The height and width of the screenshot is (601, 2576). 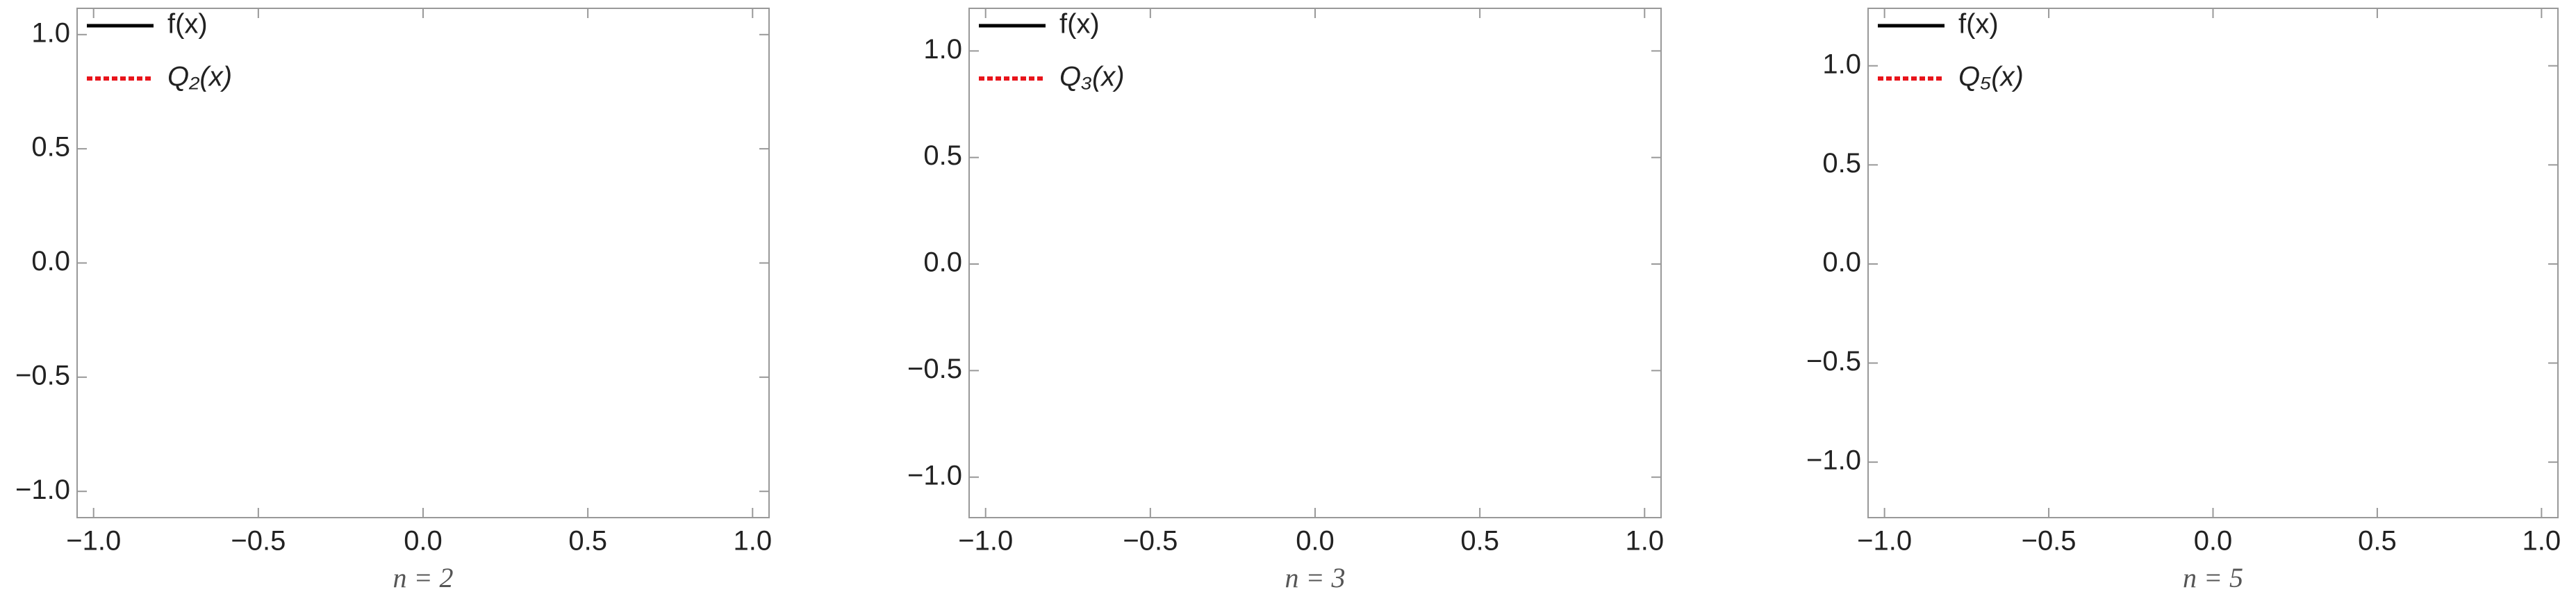 What do you see at coordinates (424, 577) in the screenshot?
I see `chart-title: n = 2` at bounding box center [424, 577].